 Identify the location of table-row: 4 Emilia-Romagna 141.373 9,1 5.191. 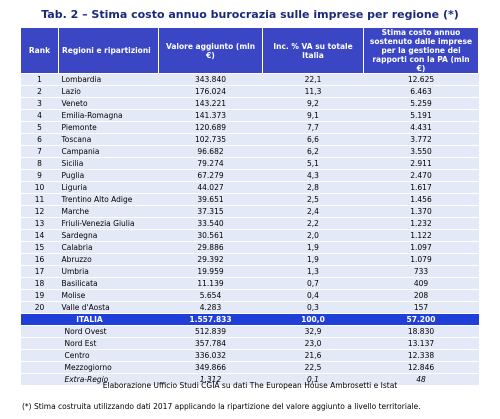
(249, 115).